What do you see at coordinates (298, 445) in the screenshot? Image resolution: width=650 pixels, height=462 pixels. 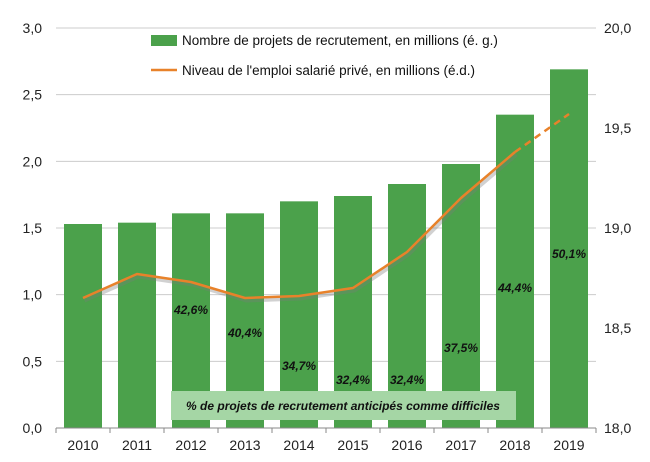 I see `x-tick-label: 2014` at bounding box center [298, 445].